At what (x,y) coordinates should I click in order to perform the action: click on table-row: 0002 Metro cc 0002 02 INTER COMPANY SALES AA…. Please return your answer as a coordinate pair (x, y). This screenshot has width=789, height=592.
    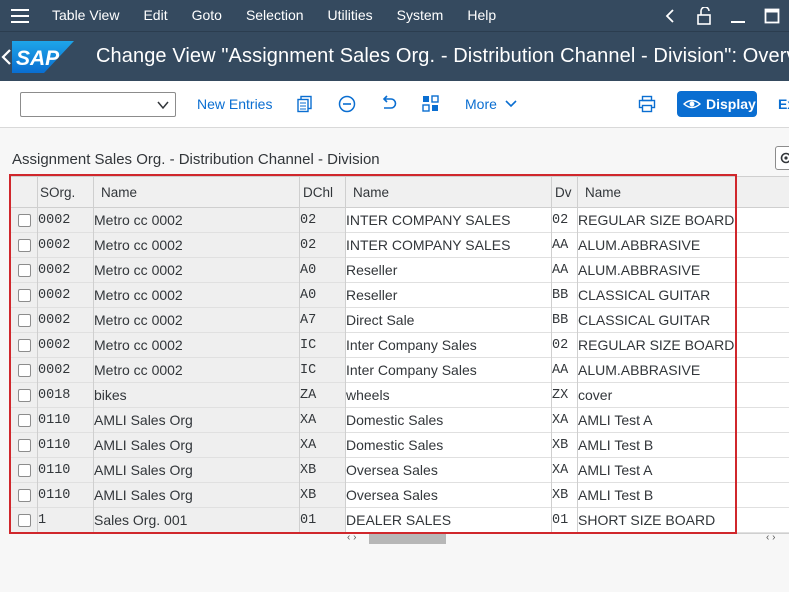
    Looking at the image, I should click on (400, 245).